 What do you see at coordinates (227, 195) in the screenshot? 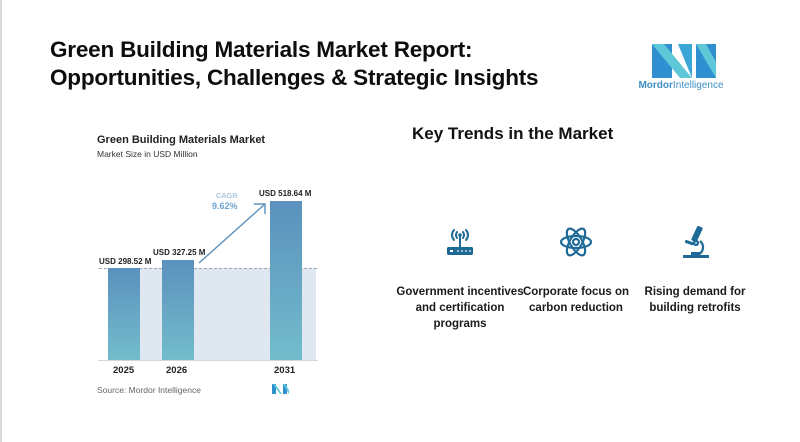
I see `cagr-label: CAGR` at bounding box center [227, 195].